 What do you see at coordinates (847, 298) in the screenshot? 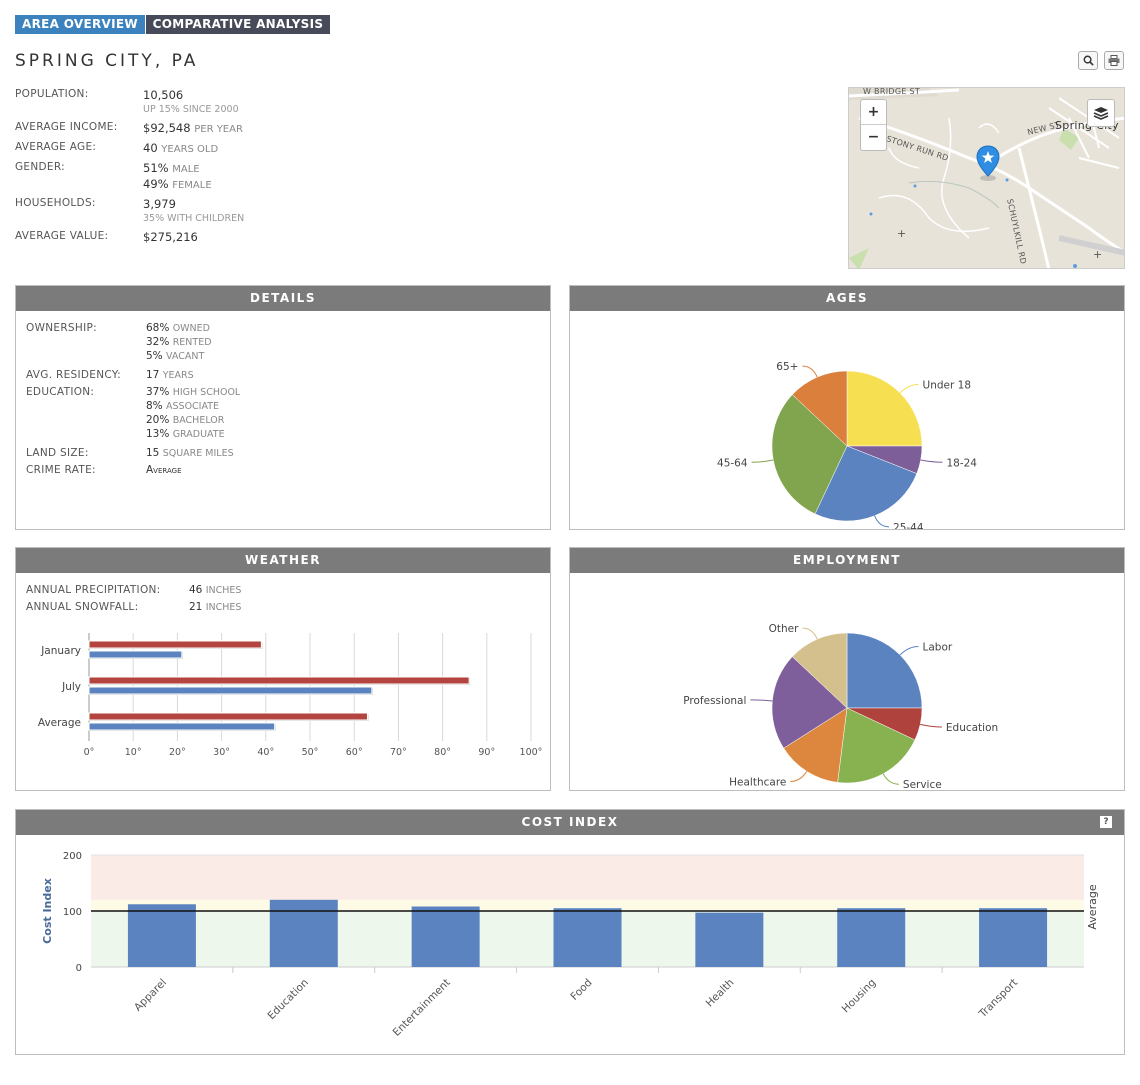
I see `ages-title: AGES` at bounding box center [847, 298].